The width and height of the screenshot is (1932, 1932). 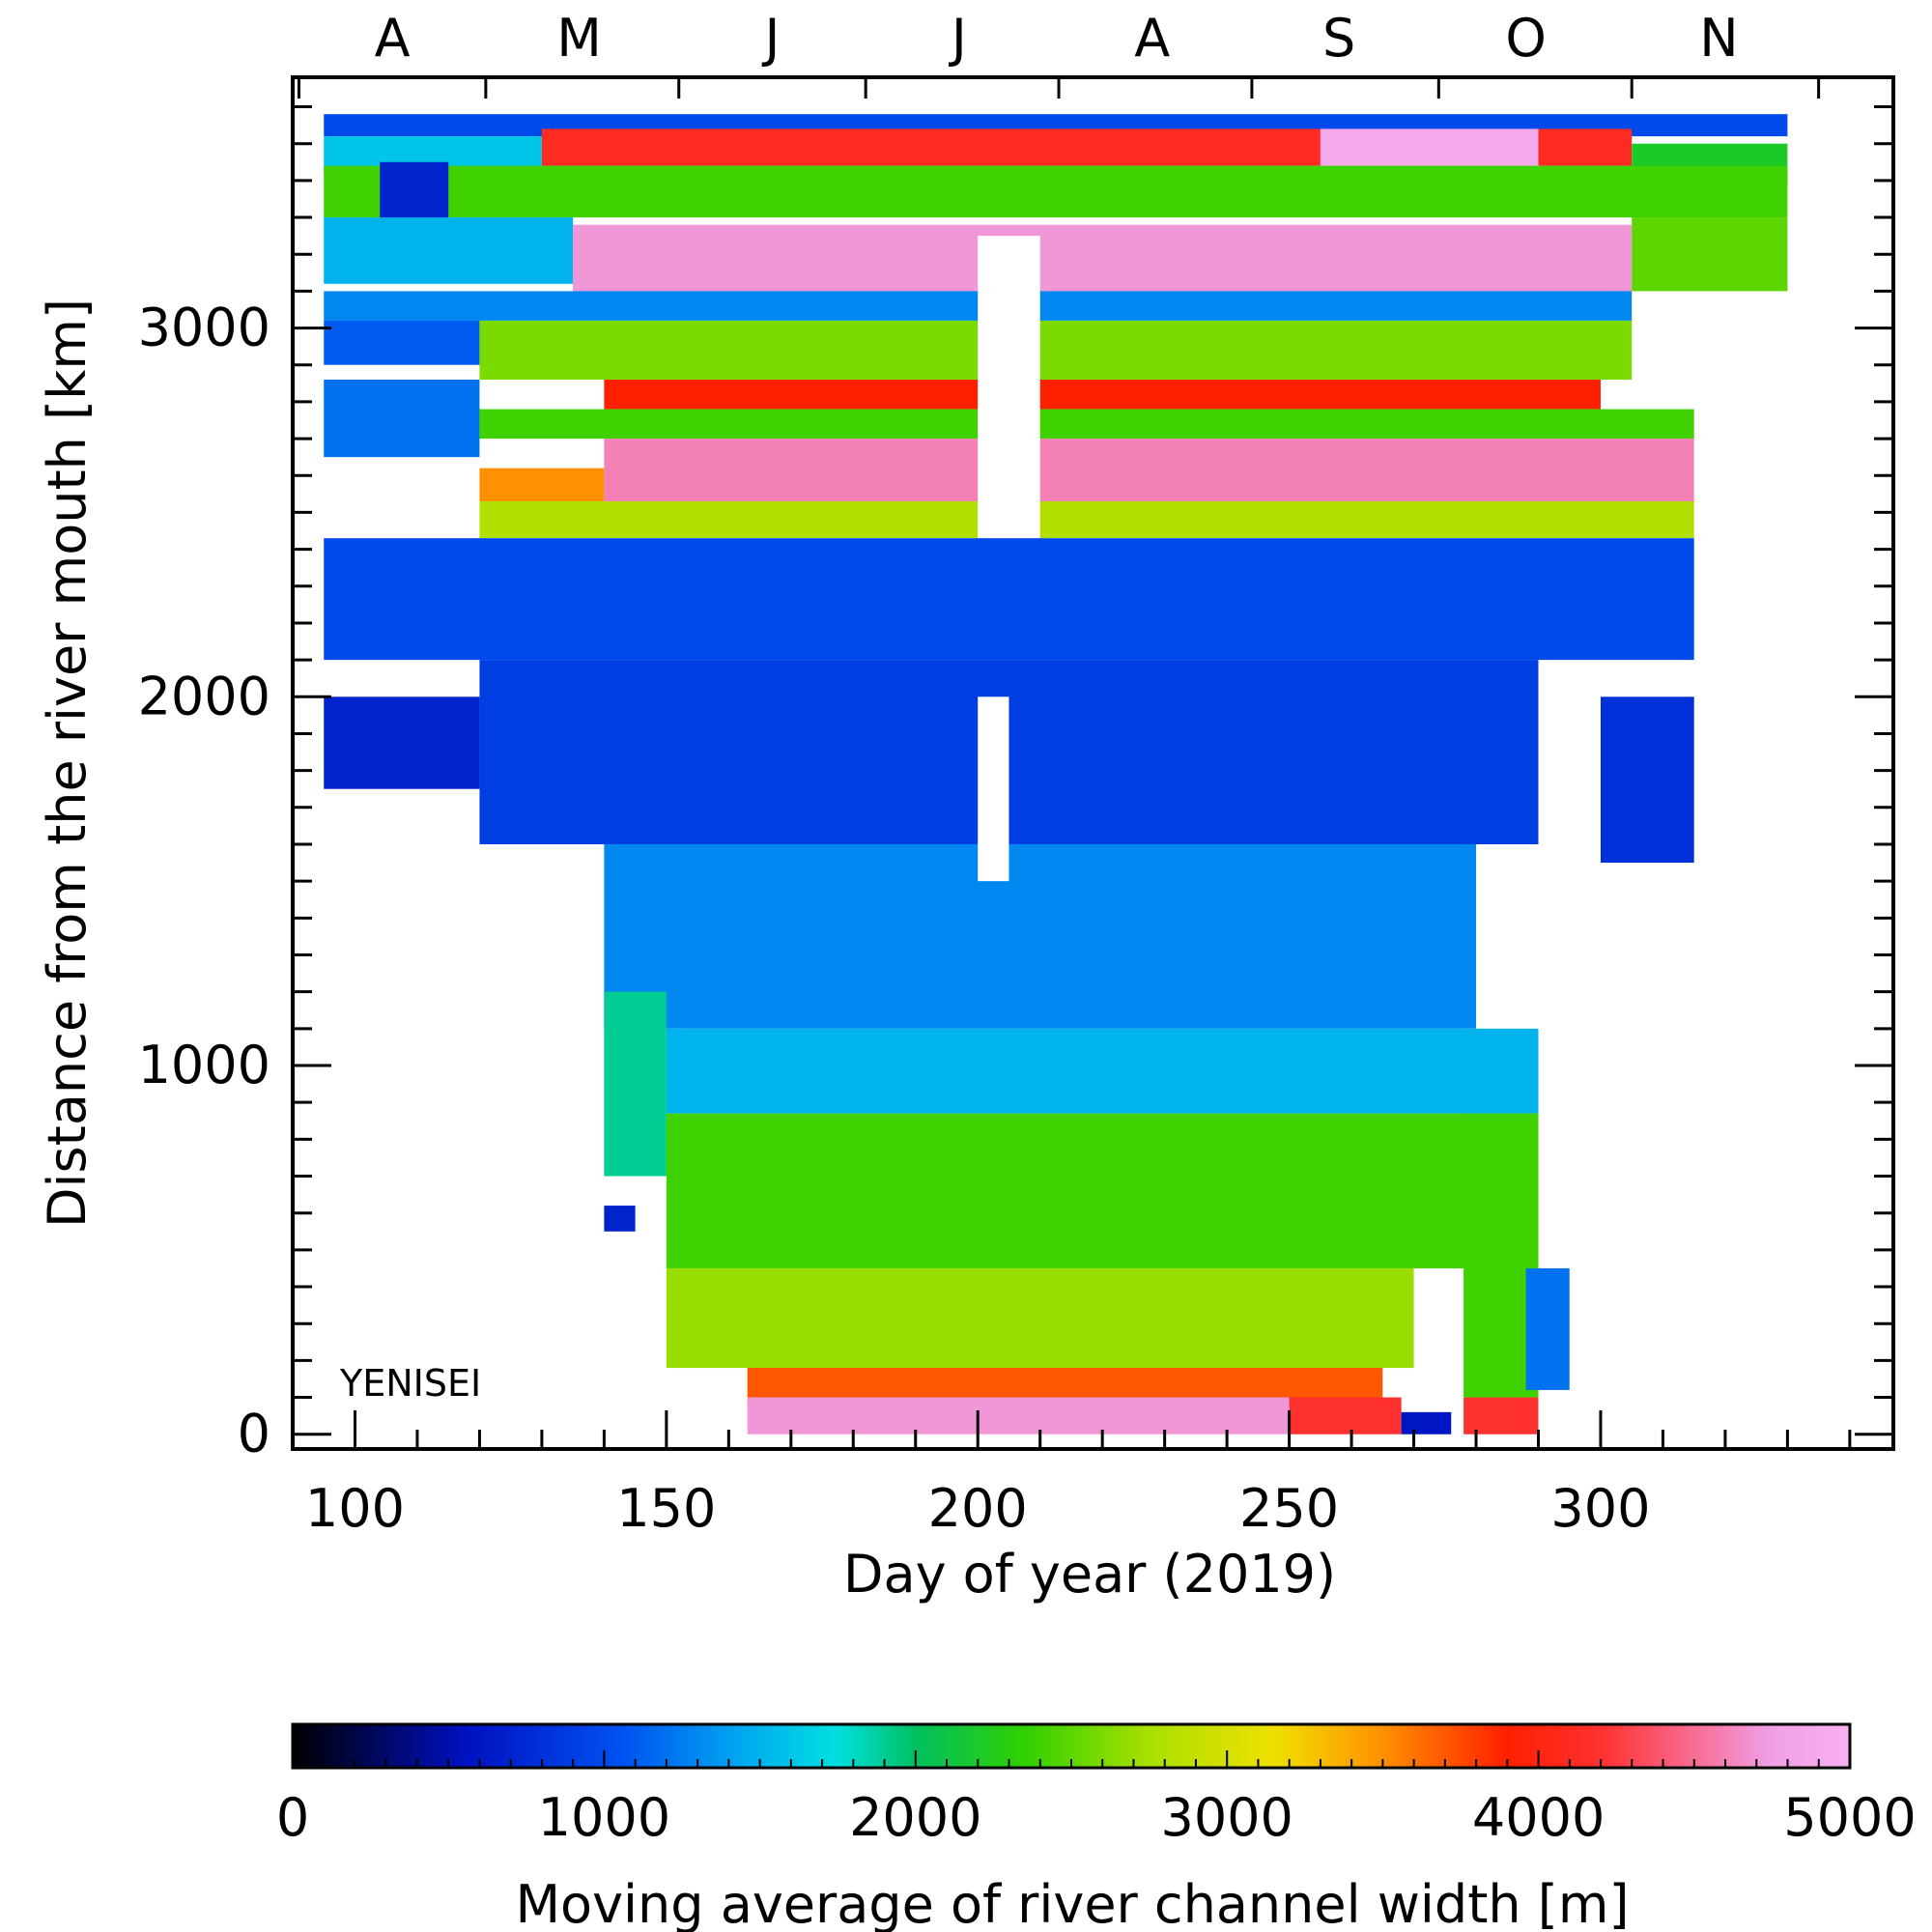 What do you see at coordinates (1600, 1508) in the screenshot?
I see `x-tick-label: 300` at bounding box center [1600, 1508].